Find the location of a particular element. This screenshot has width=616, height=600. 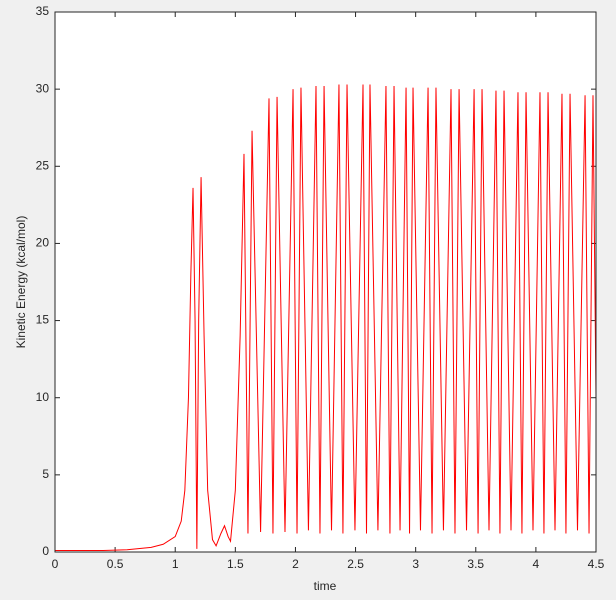

x-tick-label: 0 is located at coordinates (55, 564).